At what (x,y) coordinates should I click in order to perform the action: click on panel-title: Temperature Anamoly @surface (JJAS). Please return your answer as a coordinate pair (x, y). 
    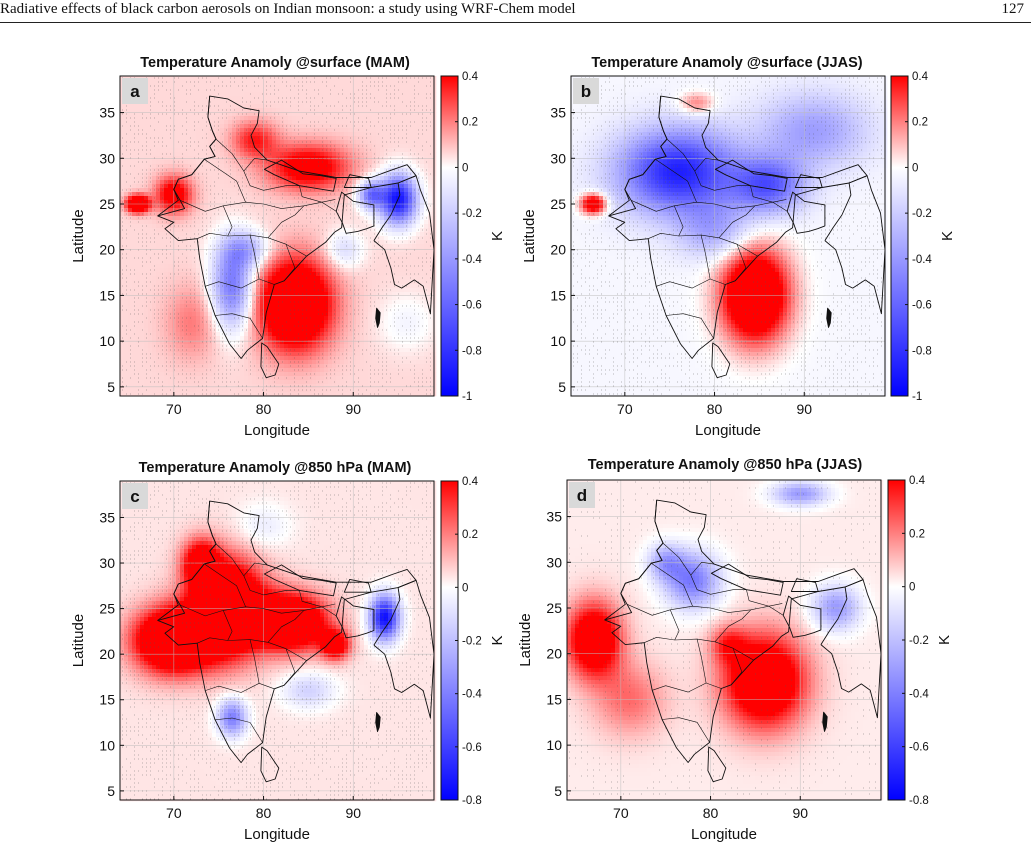
    Looking at the image, I should click on (726, 63).